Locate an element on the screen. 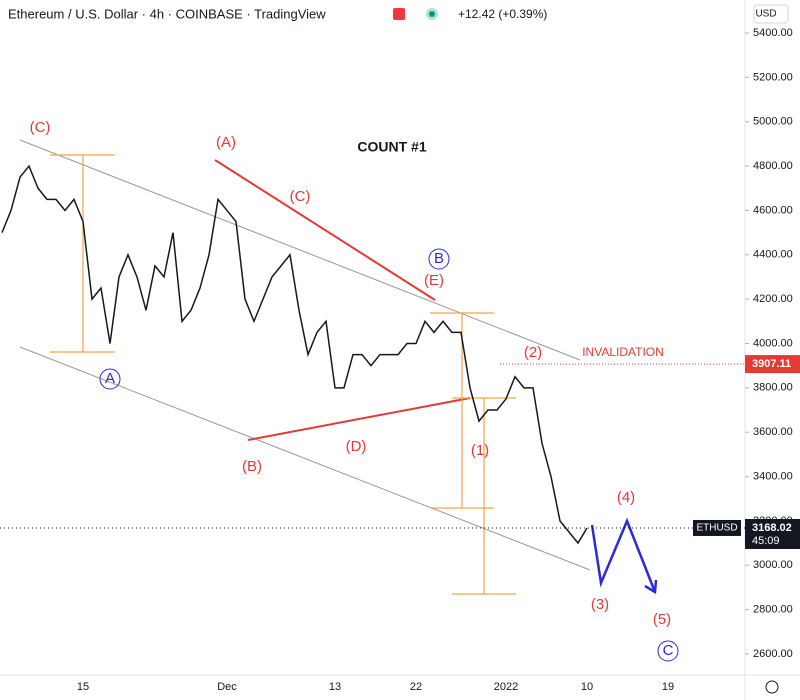 The height and width of the screenshot is (700, 800). y-tick-label: 5000.00 is located at coordinates (773, 122).